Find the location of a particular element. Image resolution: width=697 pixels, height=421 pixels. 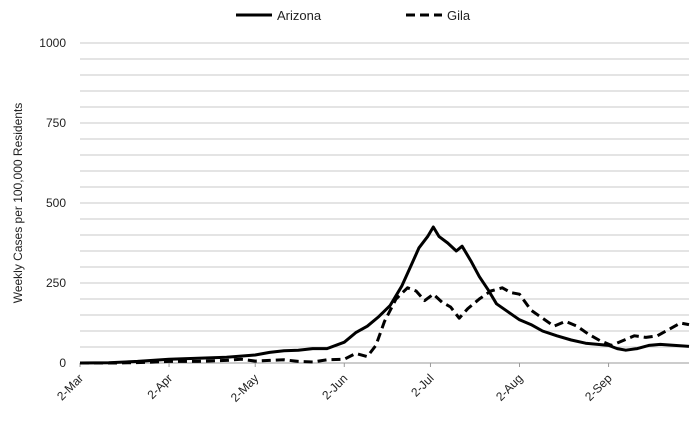

y-tick-label: 250 is located at coordinates (56, 283).